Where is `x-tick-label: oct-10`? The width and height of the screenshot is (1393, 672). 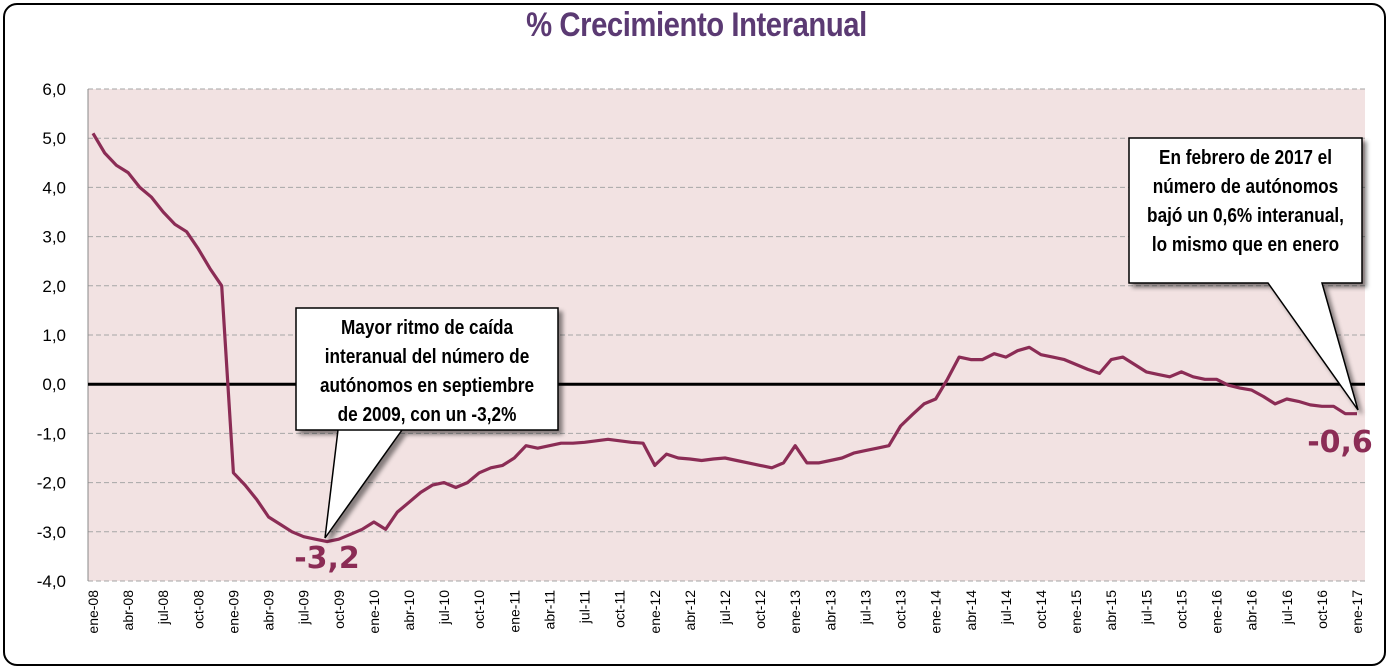
x-tick-label: oct-10 is located at coordinates (479, 609).